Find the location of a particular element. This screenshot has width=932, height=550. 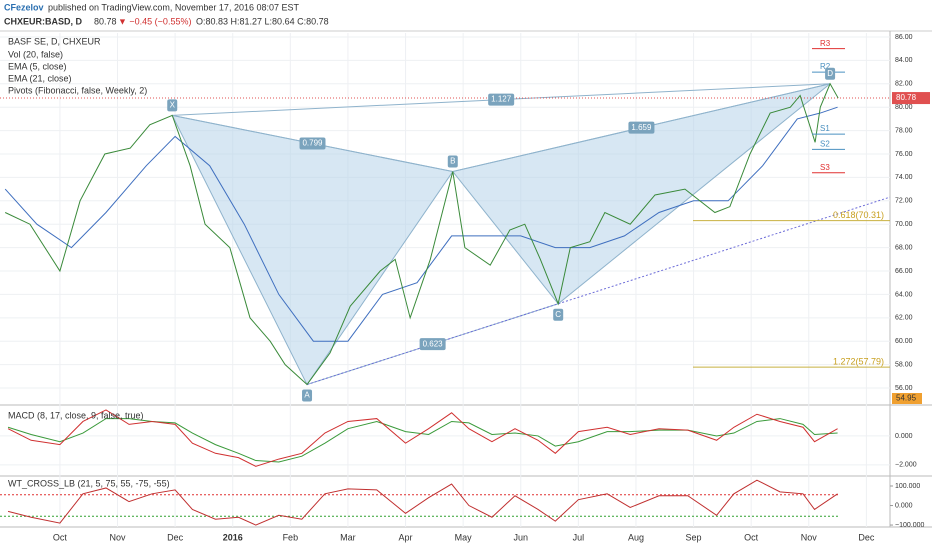

x-tick-label: Feb is located at coordinates (291, 537).